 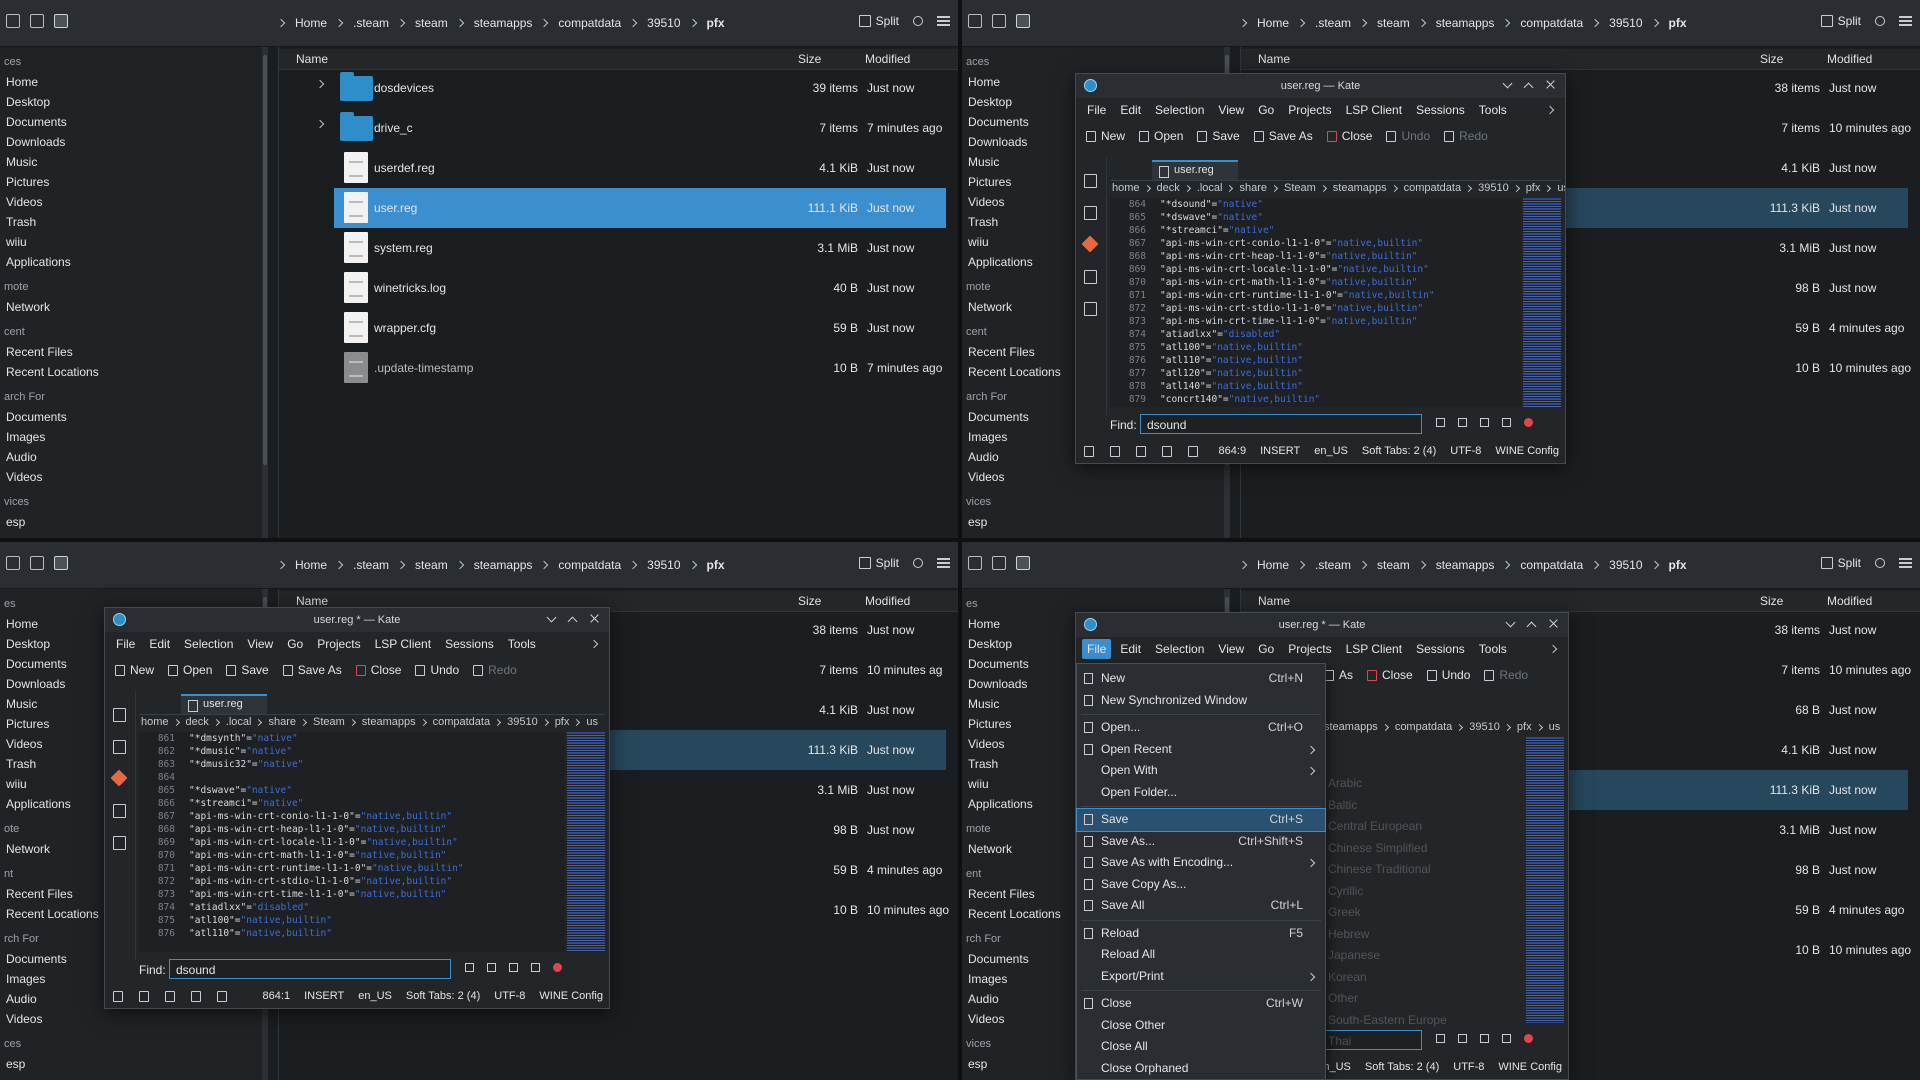 What do you see at coordinates (641, 910) in the screenshot?
I see `file-row: 10 B 10 minutes ago` at bounding box center [641, 910].